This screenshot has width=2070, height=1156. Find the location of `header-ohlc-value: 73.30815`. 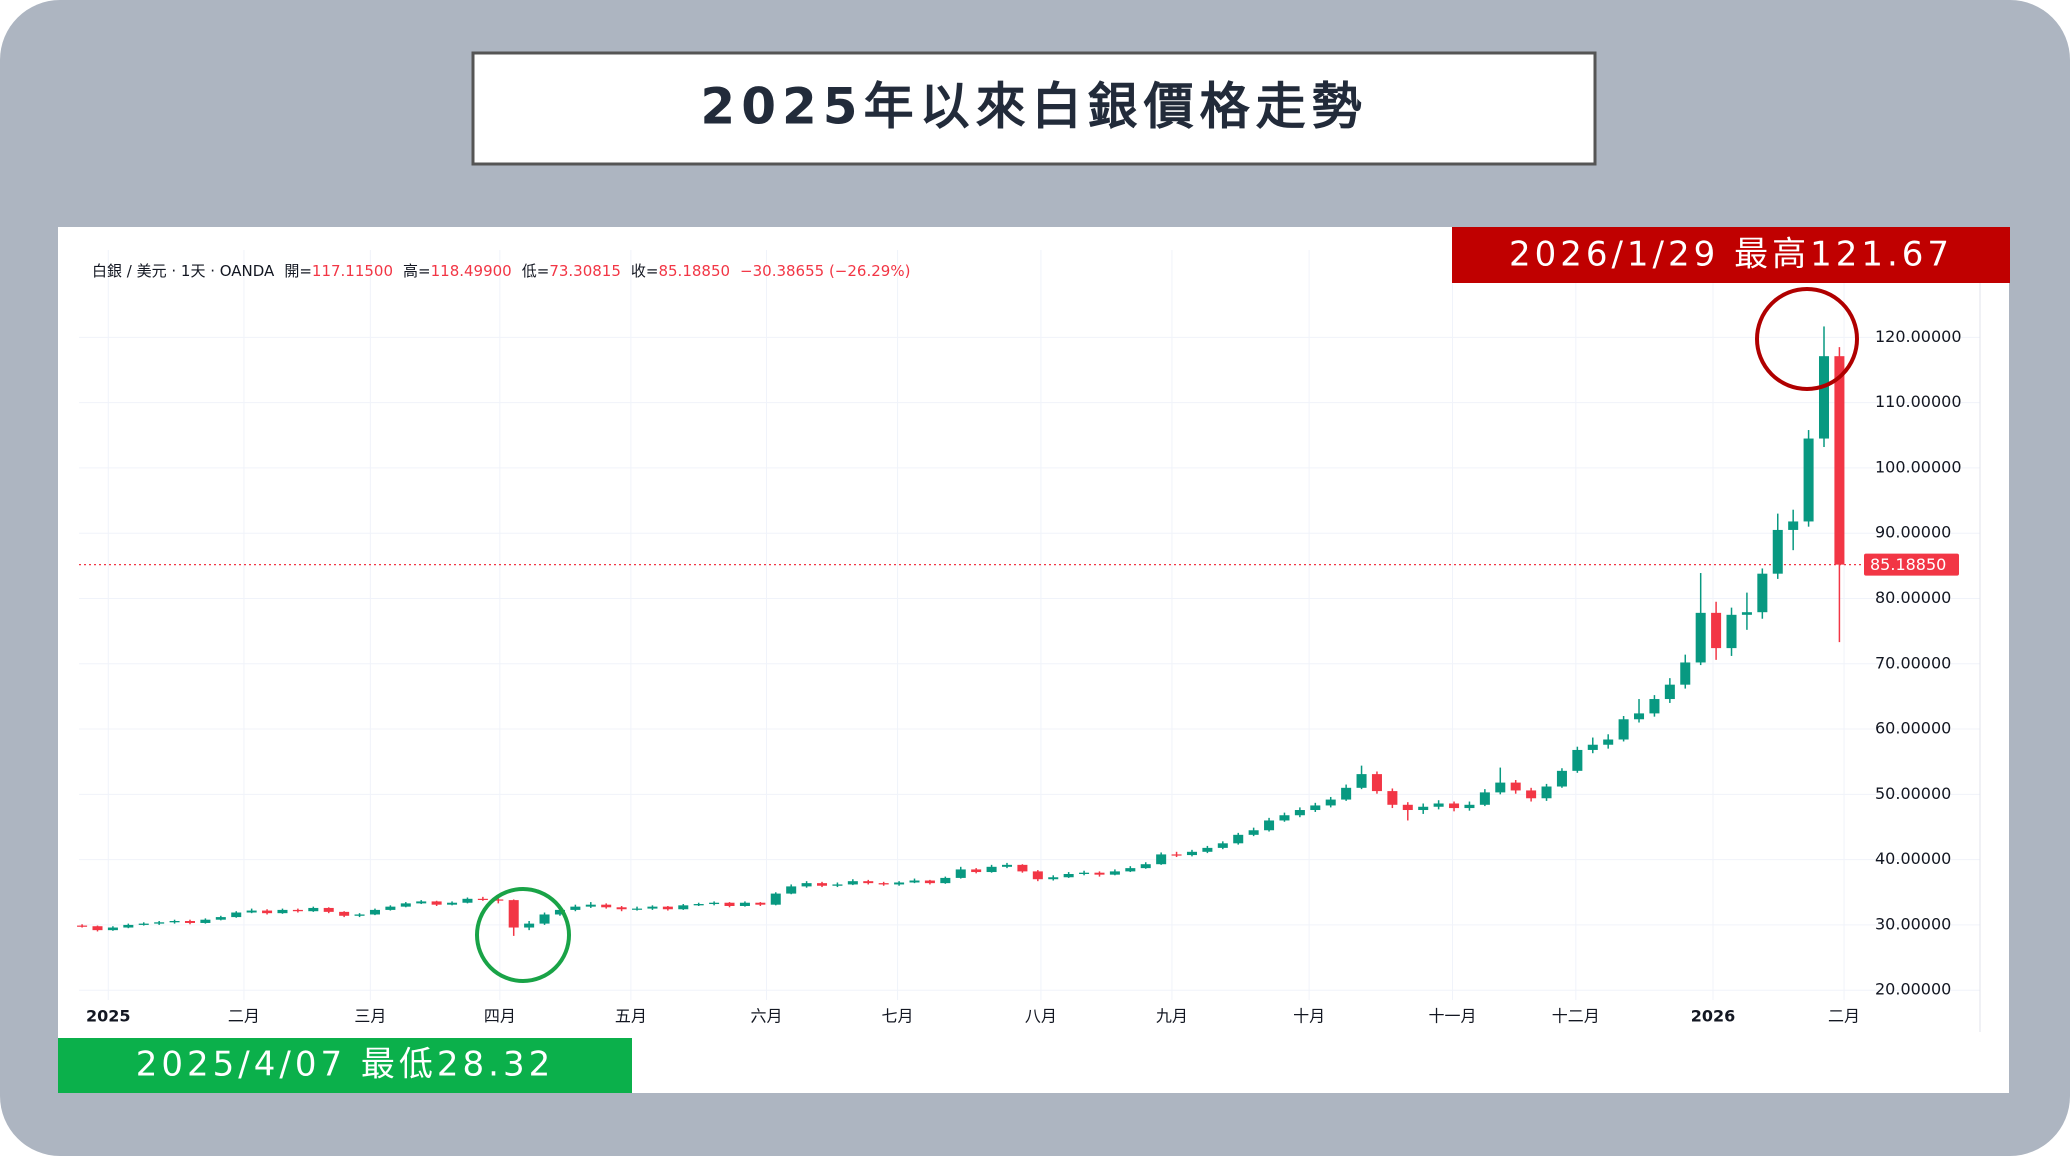

header-ohlc-value: 73.30815 is located at coordinates (585, 271).